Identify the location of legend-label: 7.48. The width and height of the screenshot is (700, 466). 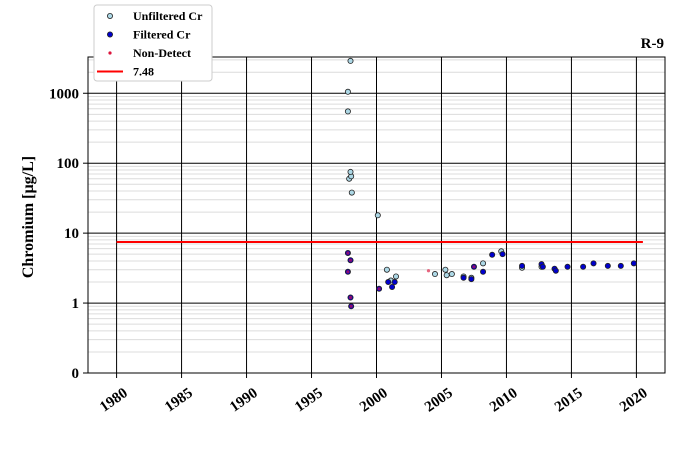
(143, 72).